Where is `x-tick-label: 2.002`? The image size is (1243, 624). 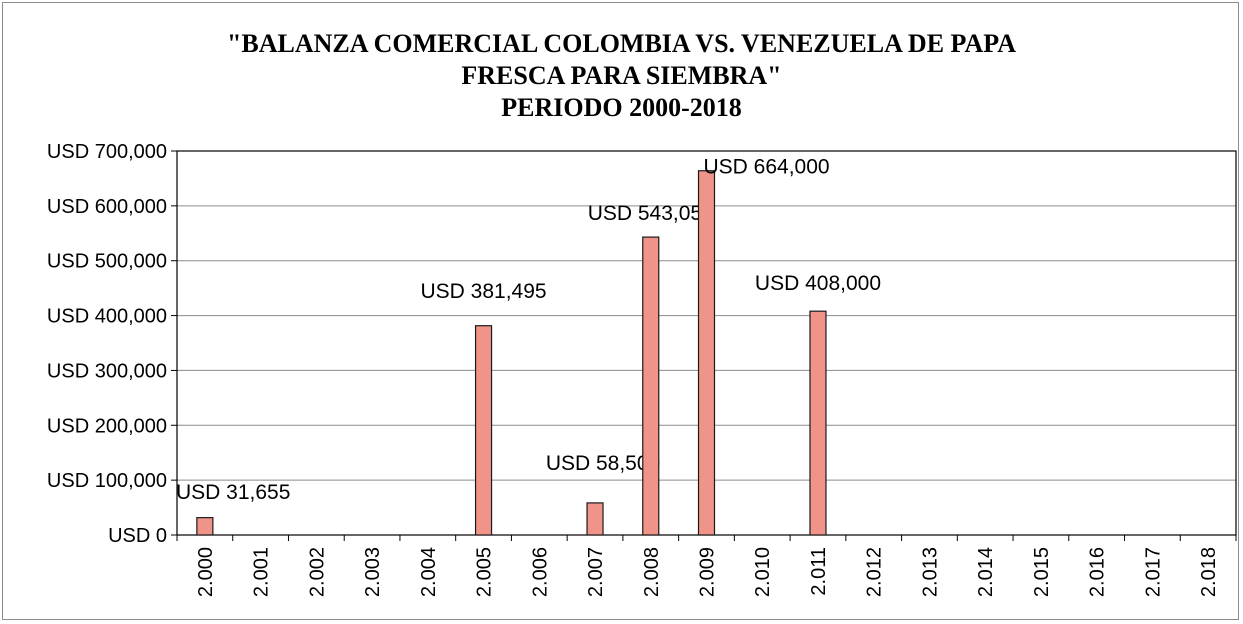 x-tick-label: 2.002 is located at coordinates (317, 572).